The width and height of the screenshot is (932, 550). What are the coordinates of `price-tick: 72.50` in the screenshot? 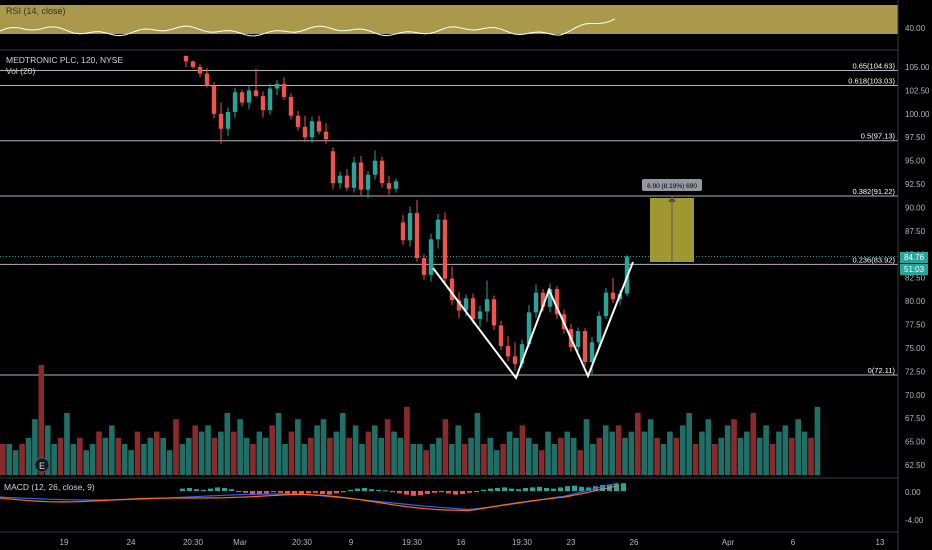 It's located at (915, 371).